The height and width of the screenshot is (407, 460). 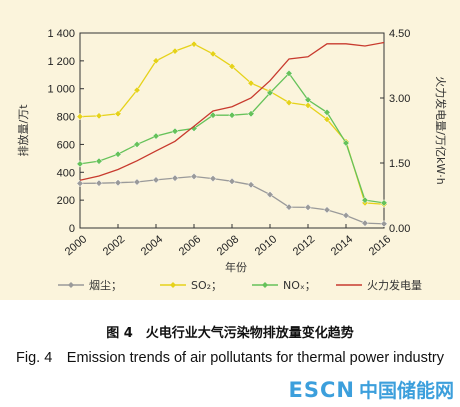 I want to click on y-right-axis-title: 火力发电量/万亿kW·h, so click(x=441, y=130).